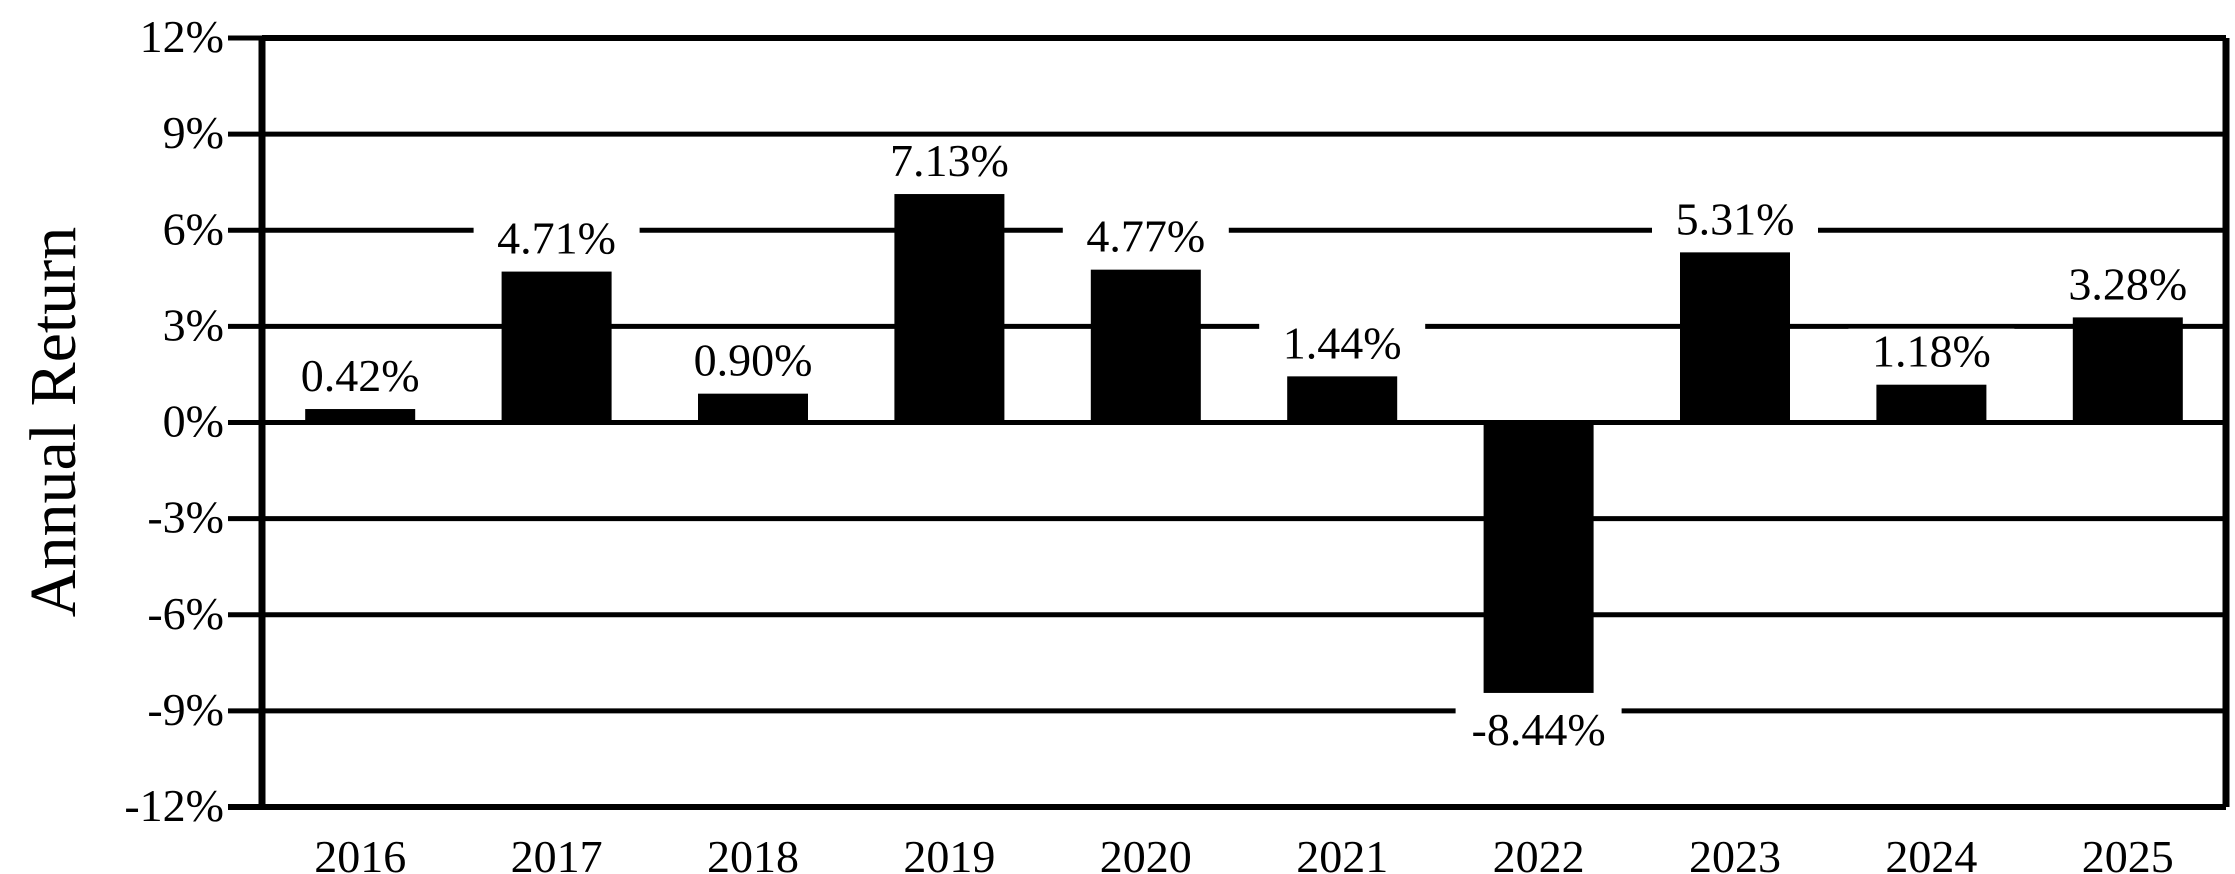  Describe the element at coordinates (185, 613) in the screenshot. I see `y-tick-label: -6%` at that location.